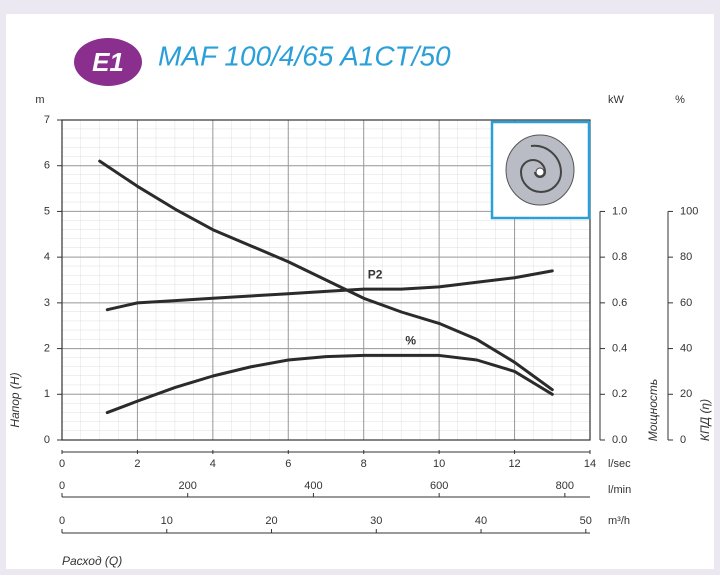 The height and width of the screenshot is (575, 720). Describe the element at coordinates (62, 486) in the screenshot. I see `x2-tick-label: 0` at that location.